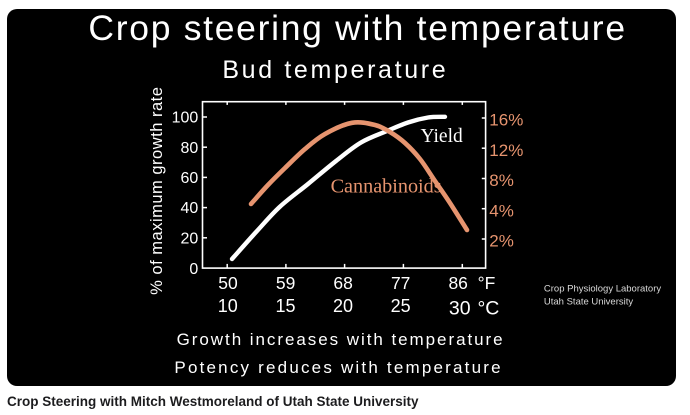 The width and height of the screenshot is (690, 415). Describe the element at coordinates (602, 289) in the screenshot. I see `svg-text: Crop Physiology Laboratory` at that location.